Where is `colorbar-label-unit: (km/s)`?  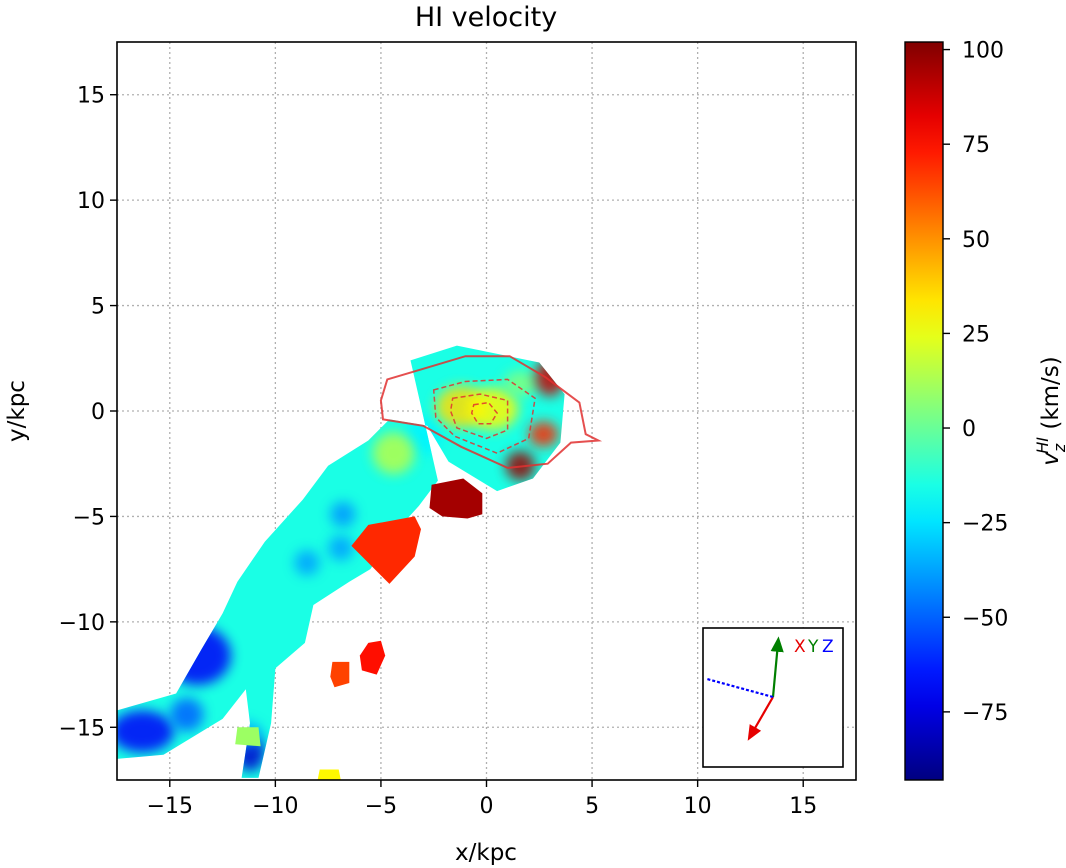 colorbar-label-unit: (km/s) is located at coordinates (1051, 396).